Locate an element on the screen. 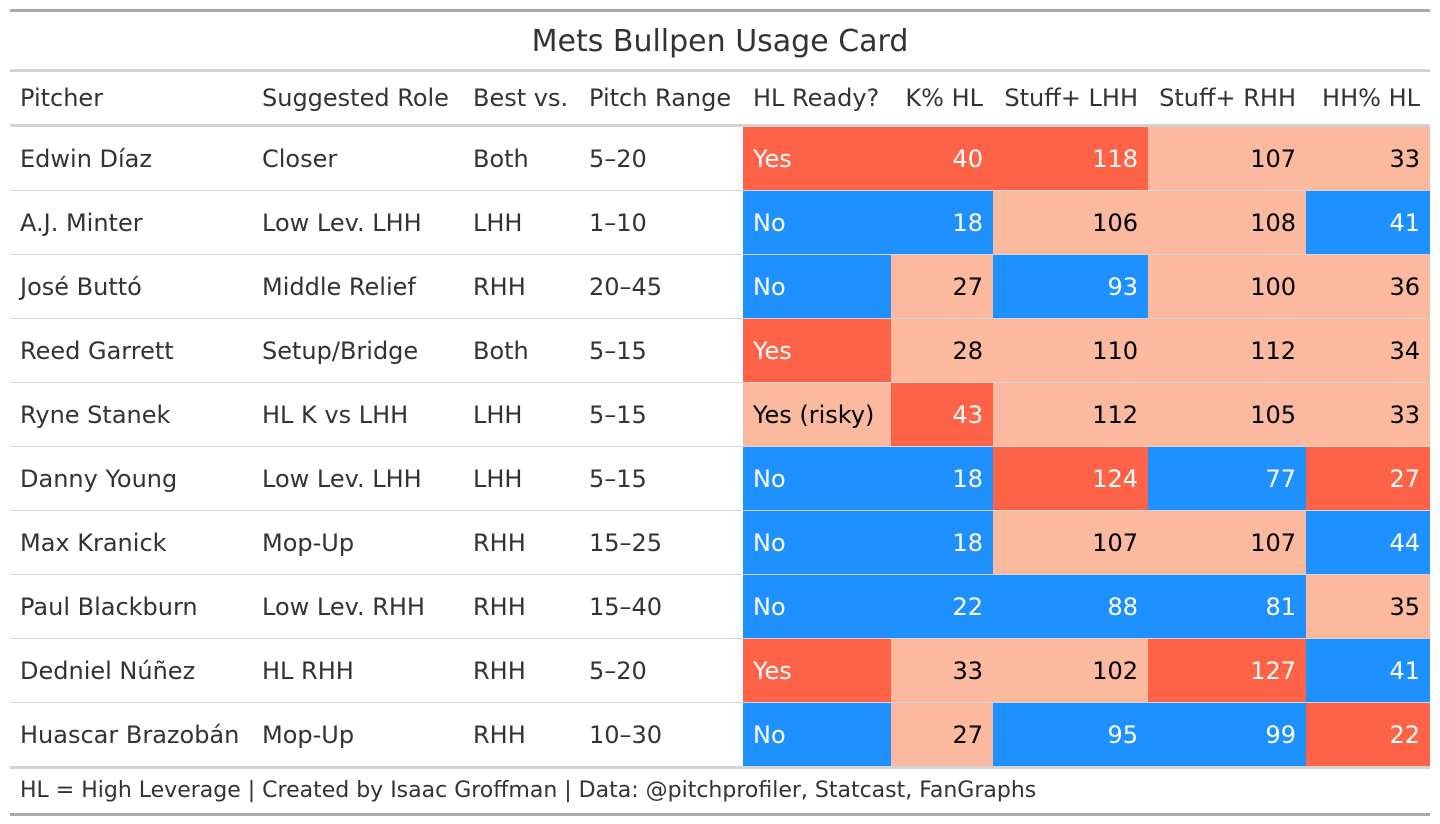 This screenshot has height=824, width=1440. col-header-pitch-range: Pitch Range is located at coordinates (661, 99).